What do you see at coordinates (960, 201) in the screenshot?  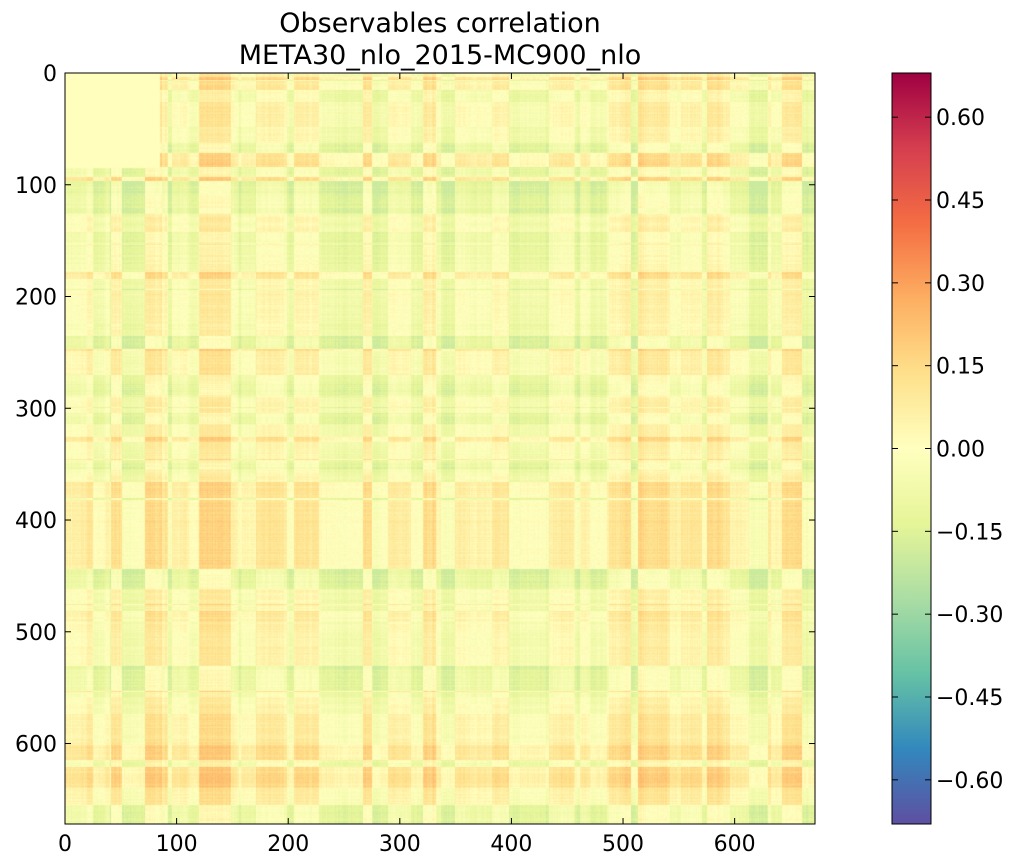 I see `colorbar-tick-label: 0.45` at bounding box center [960, 201].